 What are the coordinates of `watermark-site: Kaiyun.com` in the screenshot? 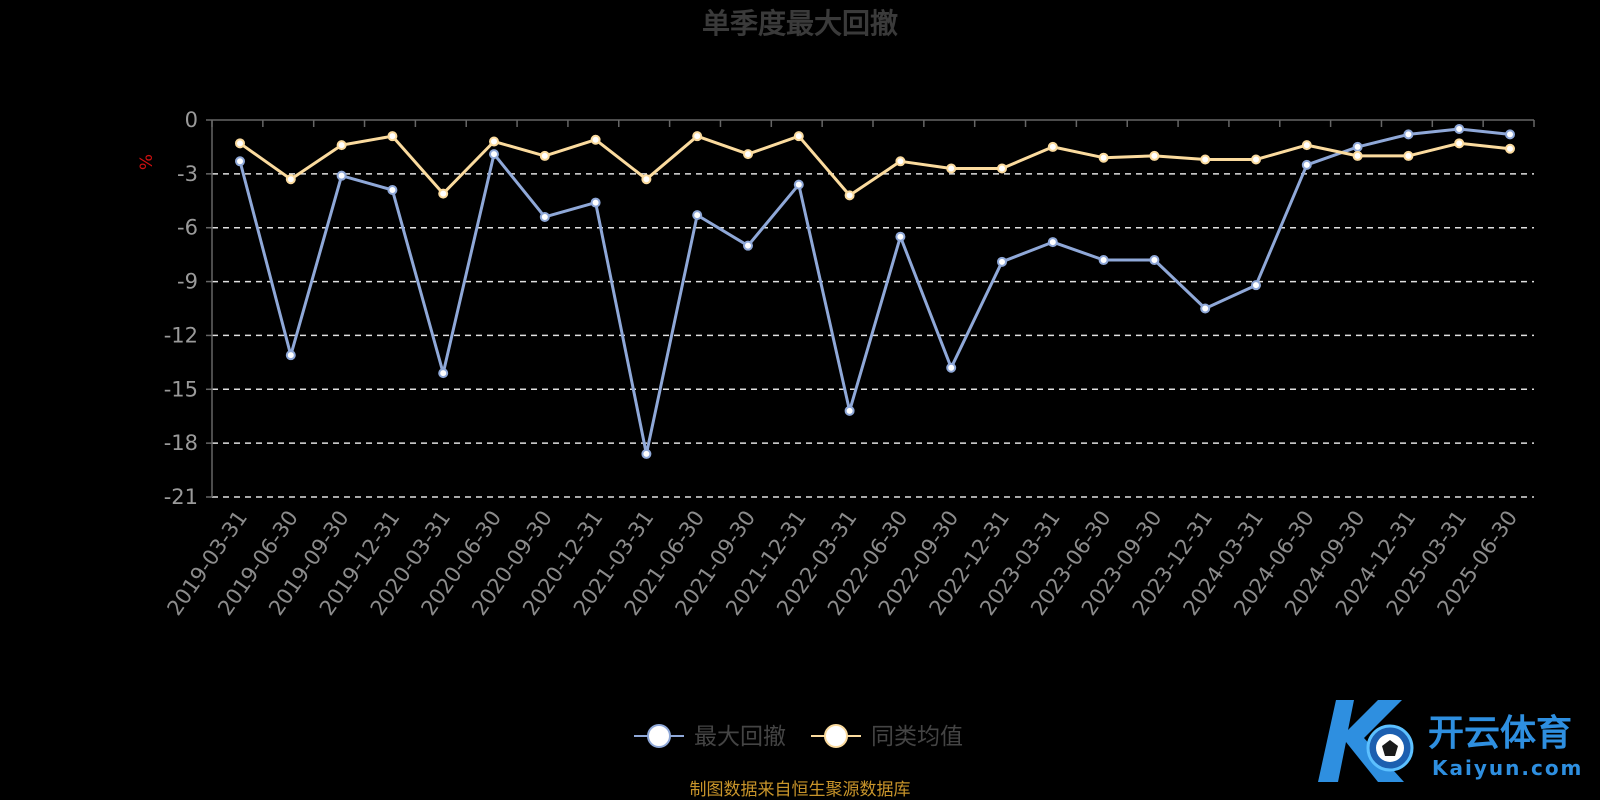 It's located at (1507, 768).